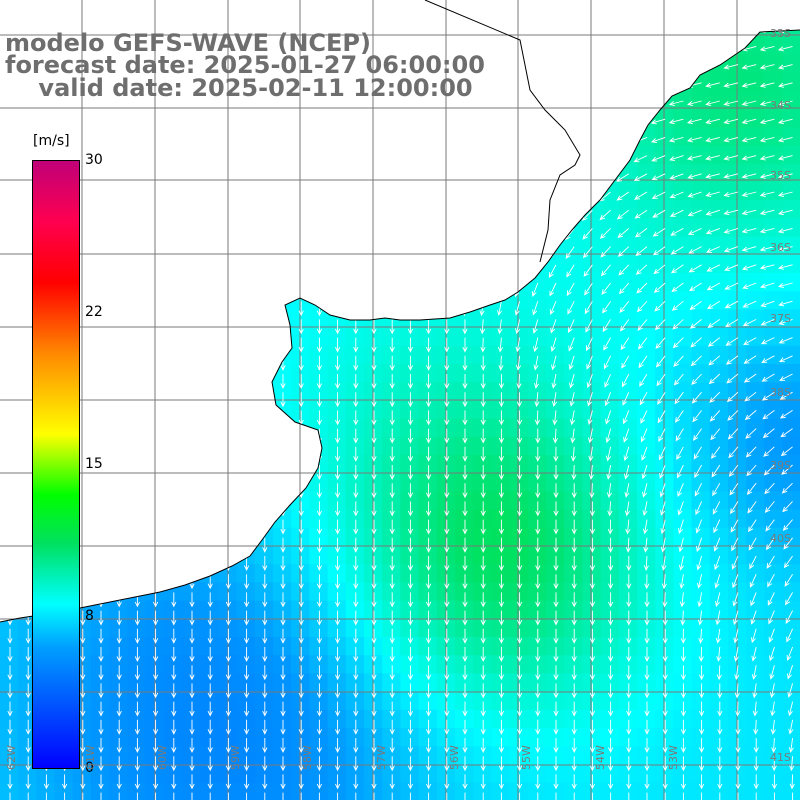 This screenshot has width=800, height=800. Describe the element at coordinates (245, 65) in the screenshot. I see `forecast-date: forecast date: 2025-01-27 06:00:00` at that location.